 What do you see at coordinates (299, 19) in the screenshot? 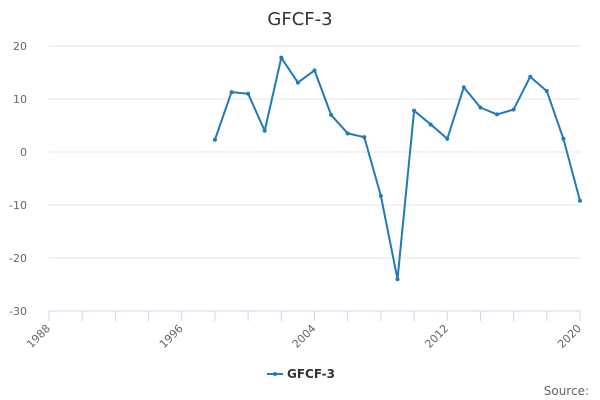
I see `chart-title: GFCF-3` at bounding box center [299, 19].